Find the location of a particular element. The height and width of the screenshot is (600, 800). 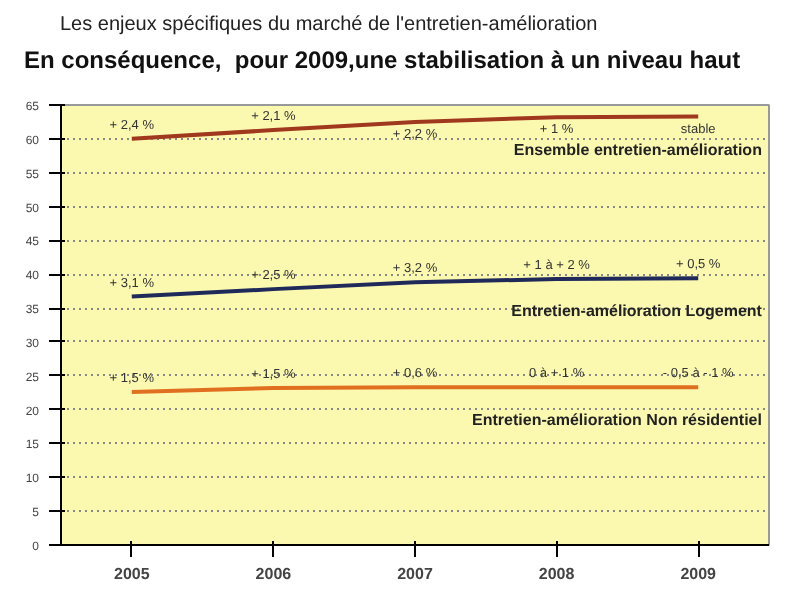

chart-subtitle: En conséquence, pour 2009,une stabilisation à un niveau haut is located at coordinates (382, 61).